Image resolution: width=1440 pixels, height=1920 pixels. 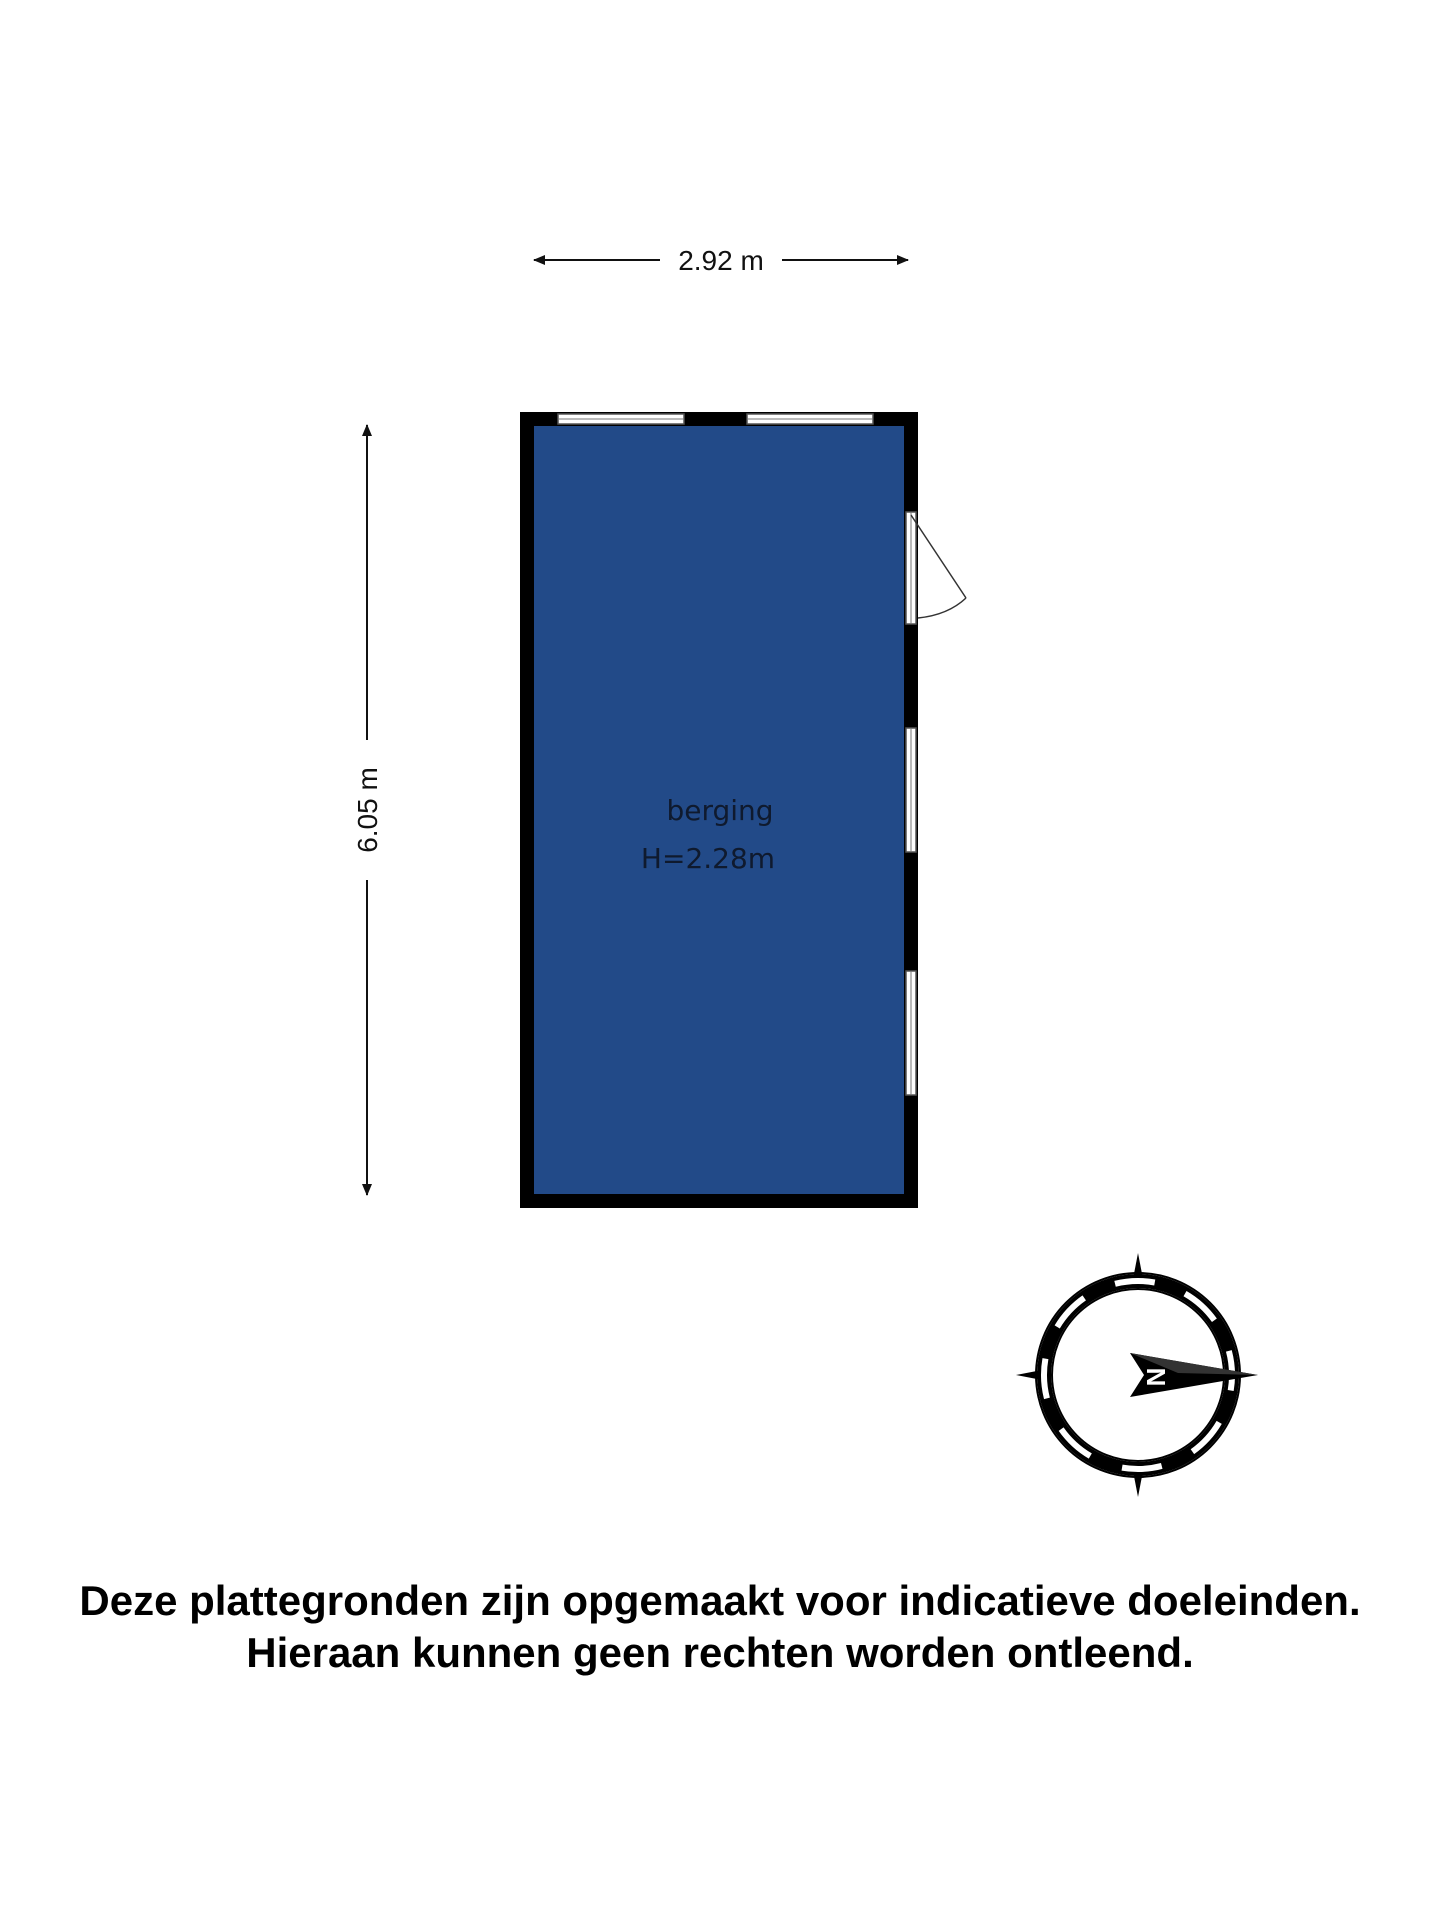 I want to click on compass-north-label: N, so click(x=1156, y=1377).